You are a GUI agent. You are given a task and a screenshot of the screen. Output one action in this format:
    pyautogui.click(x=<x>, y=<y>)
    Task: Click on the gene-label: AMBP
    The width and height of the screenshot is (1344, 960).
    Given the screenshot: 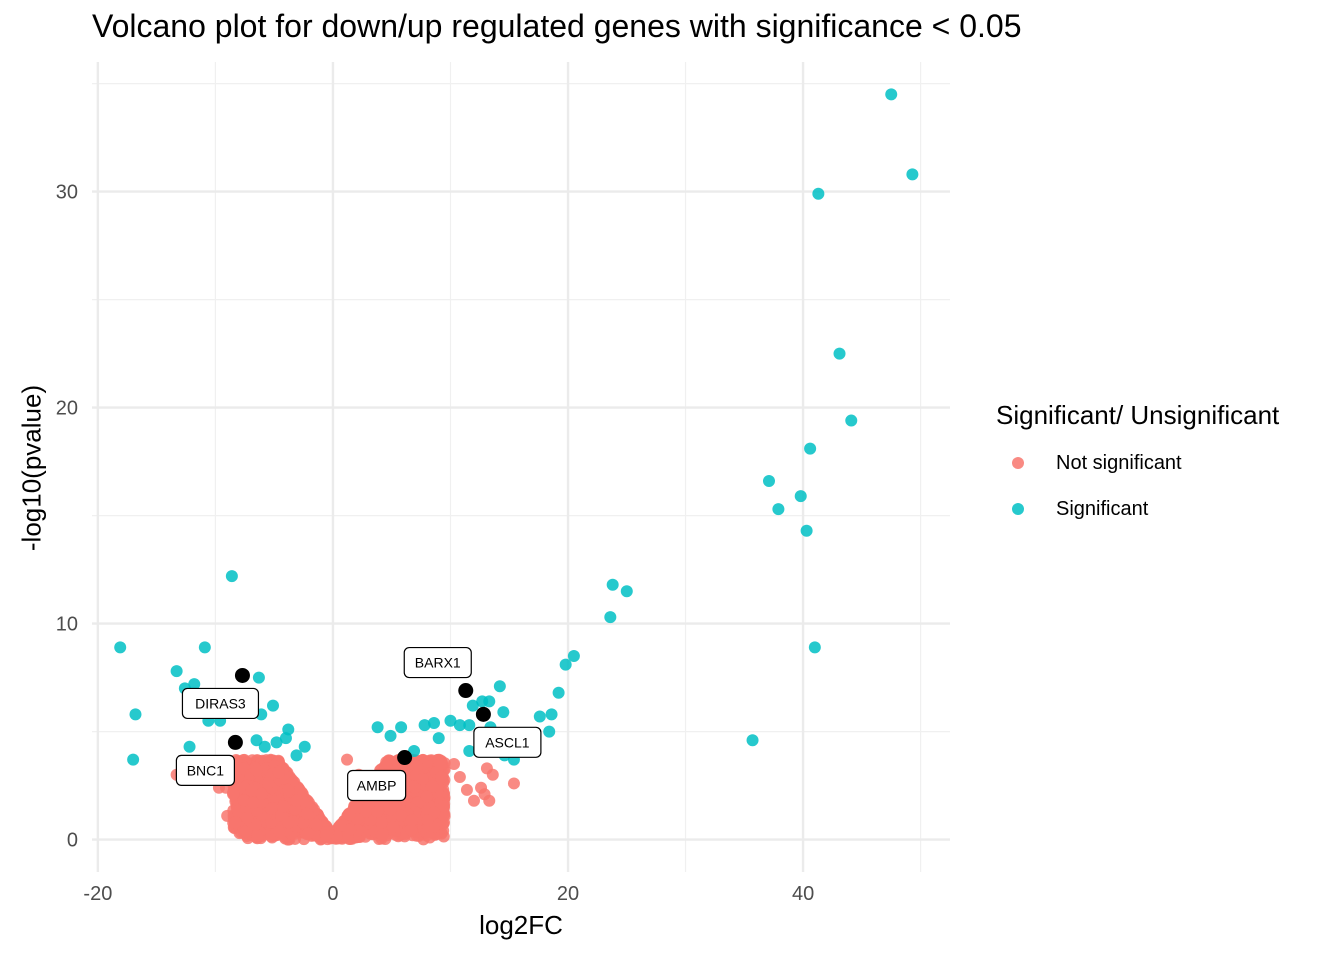 What is the action you would take?
    pyautogui.click(x=377, y=786)
    